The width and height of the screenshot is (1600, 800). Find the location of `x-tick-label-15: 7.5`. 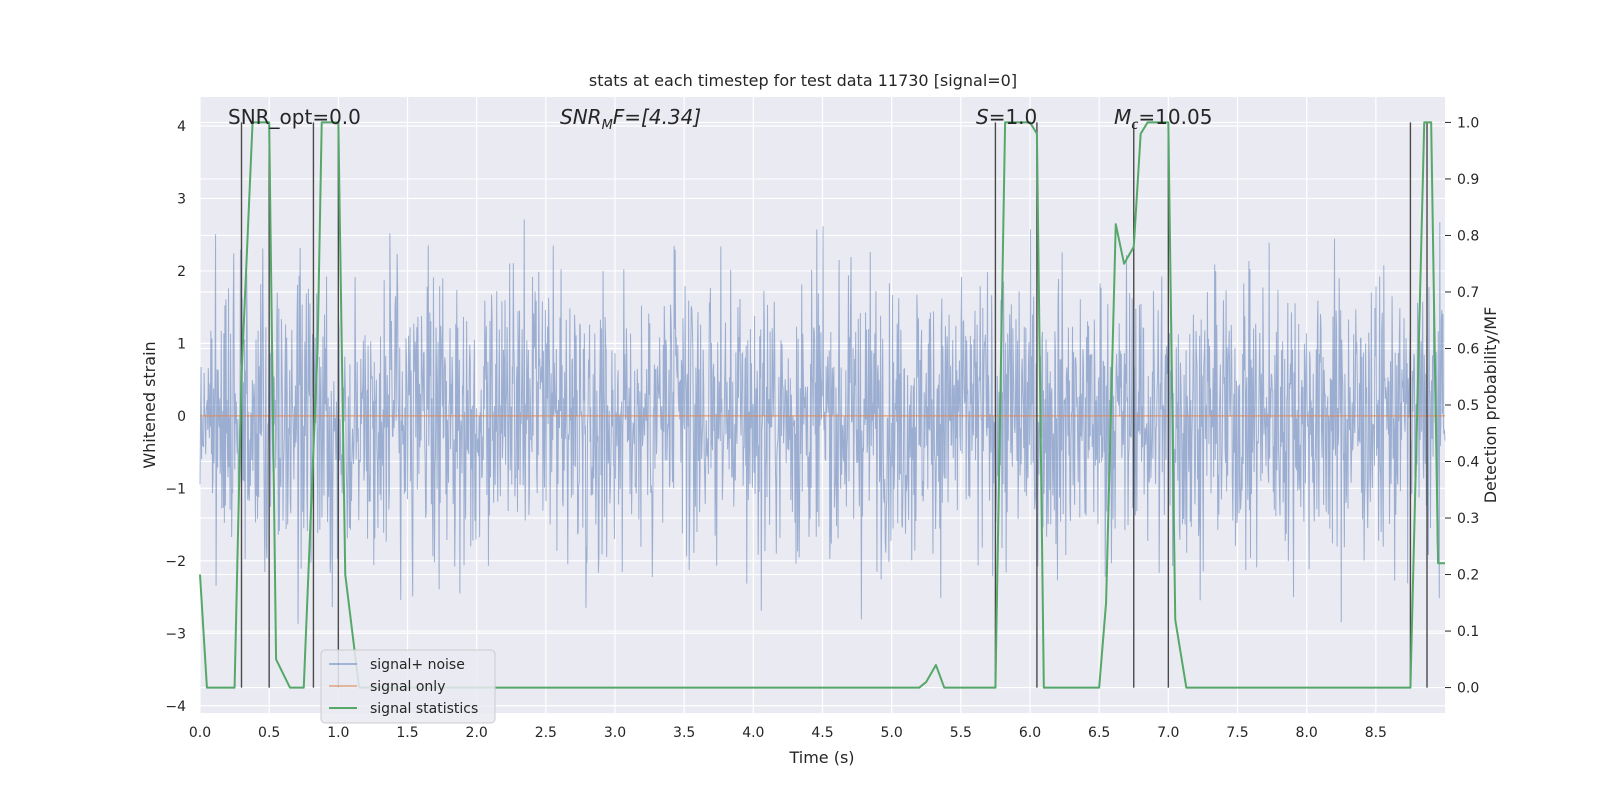

x-tick-label-15: 7.5 is located at coordinates (1237, 733).